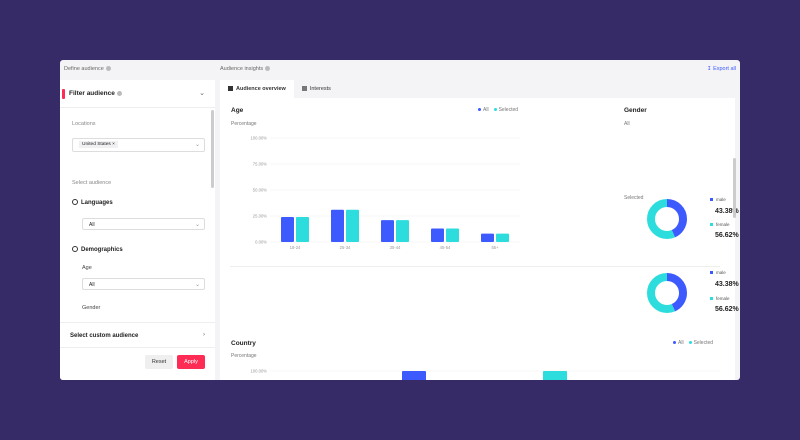 This screenshot has width=800, height=440. What do you see at coordinates (634, 198) in the screenshot?
I see `gender-selected-label: Selected` at bounding box center [634, 198].